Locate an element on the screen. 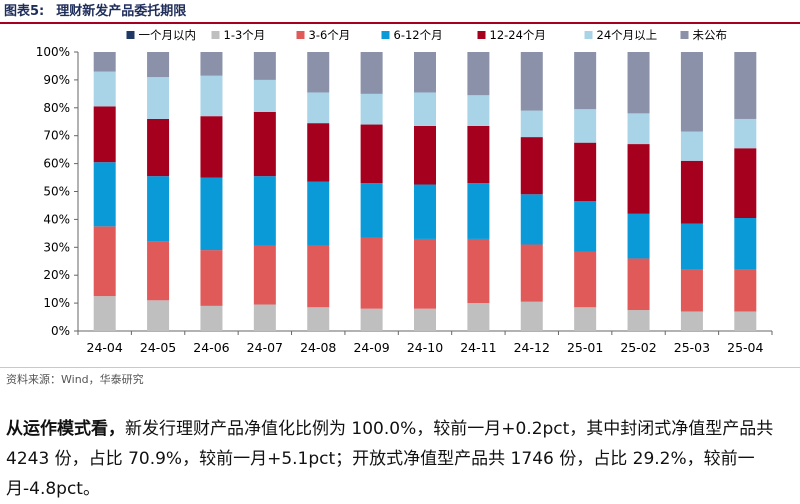 This screenshot has width=800, height=504. x-tick-label: 25-03 is located at coordinates (692, 347).